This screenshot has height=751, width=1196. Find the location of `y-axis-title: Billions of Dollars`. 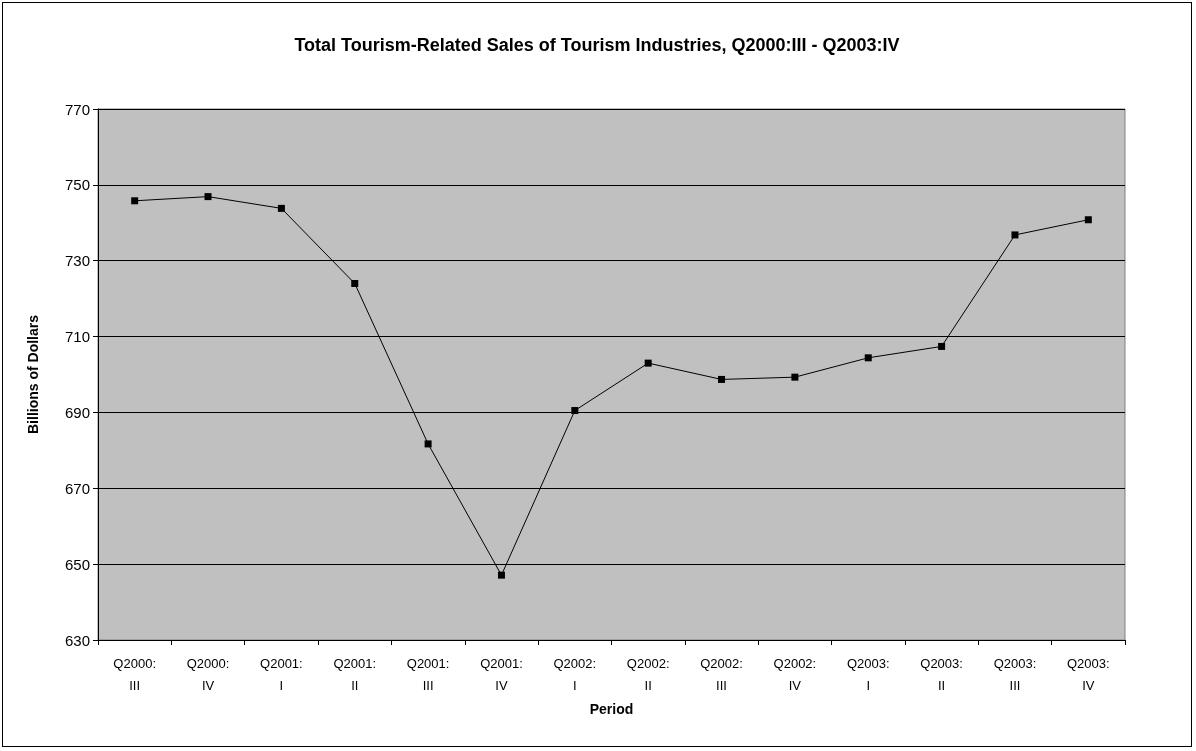

y-axis-title: Billions of Dollars is located at coordinates (33, 374).